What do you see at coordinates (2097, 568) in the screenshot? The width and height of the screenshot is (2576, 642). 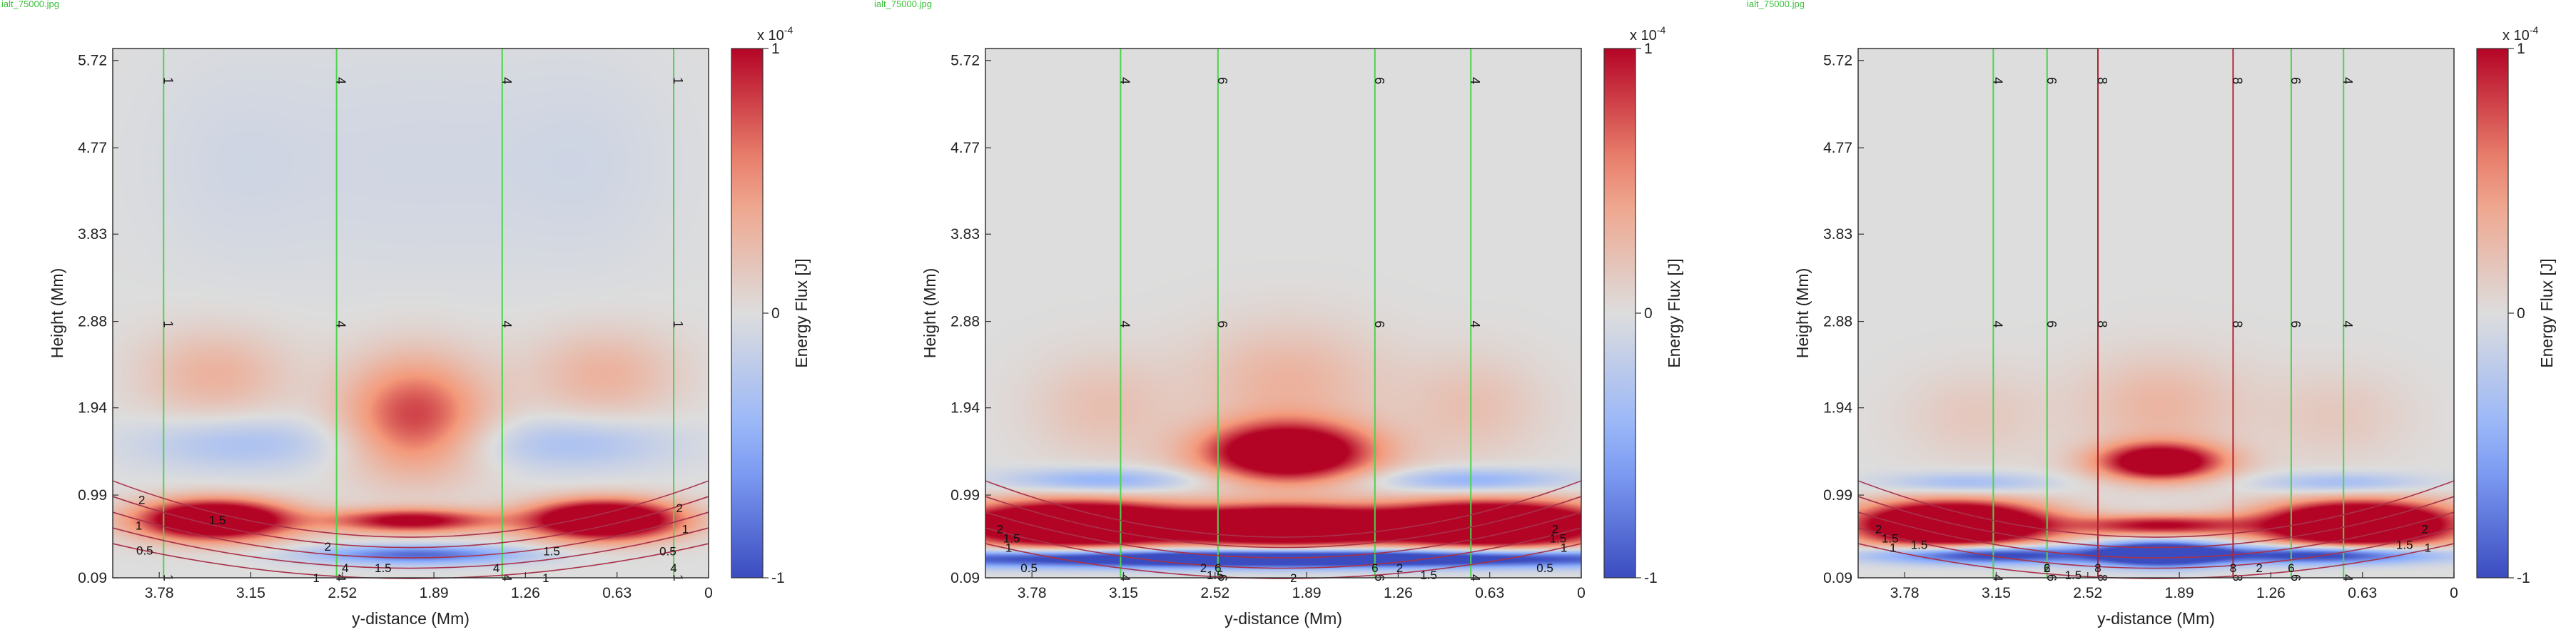 I see `contour-label: 8` at bounding box center [2097, 568].